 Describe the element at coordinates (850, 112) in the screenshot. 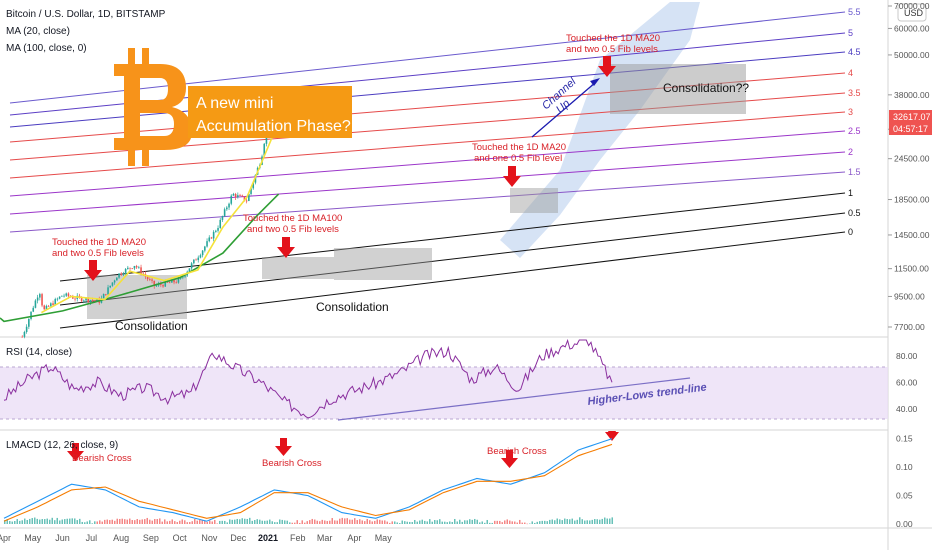

I see `fib-label: 3` at that location.